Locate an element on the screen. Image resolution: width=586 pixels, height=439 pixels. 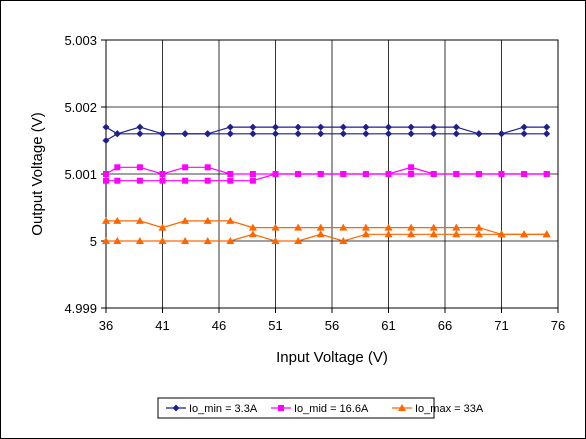
x-tick-label: 66 is located at coordinates (445, 325).